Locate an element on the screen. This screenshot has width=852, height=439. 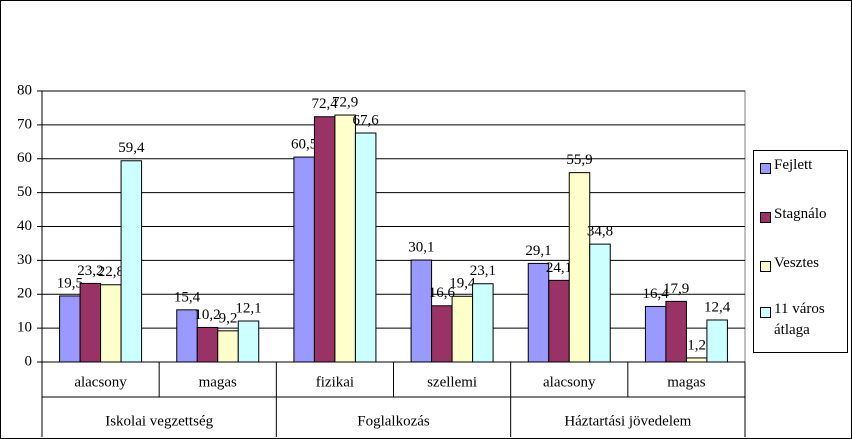
data-label: 17,9 is located at coordinates (676, 289).